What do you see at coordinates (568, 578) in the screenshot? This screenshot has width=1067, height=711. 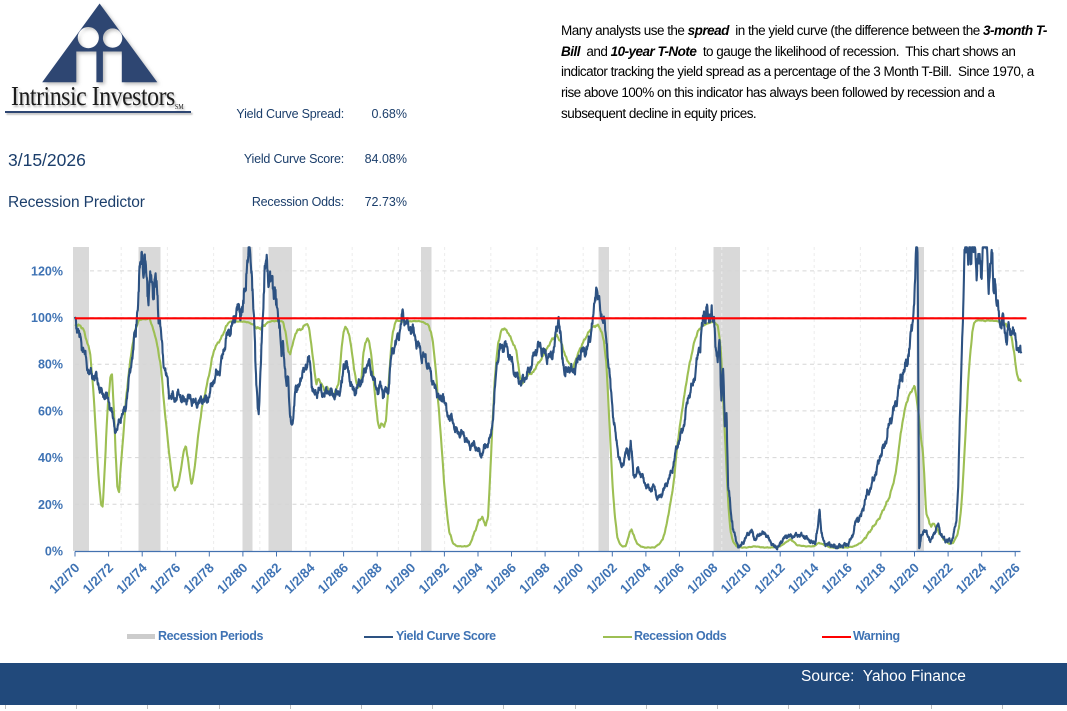 I see `svg-text: 1/2/00` at bounding box center [568, 578].